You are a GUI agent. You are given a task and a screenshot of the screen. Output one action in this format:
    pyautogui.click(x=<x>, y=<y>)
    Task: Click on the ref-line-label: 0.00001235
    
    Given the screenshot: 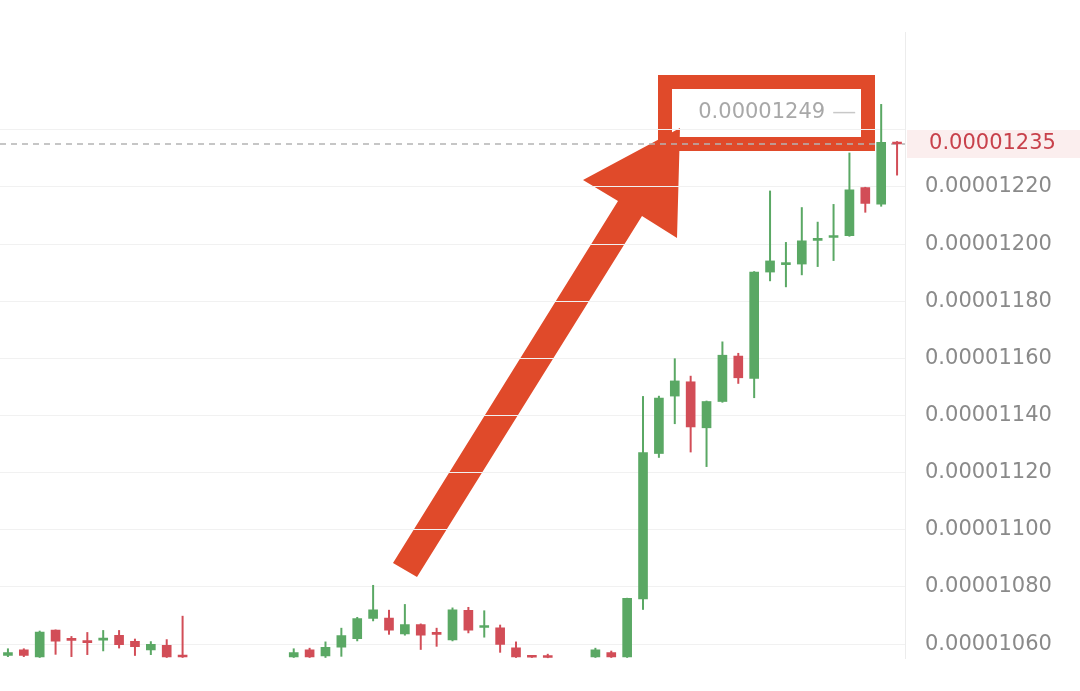 What is the action you would take?
    pyautogui.click(x=992, y=142)
    